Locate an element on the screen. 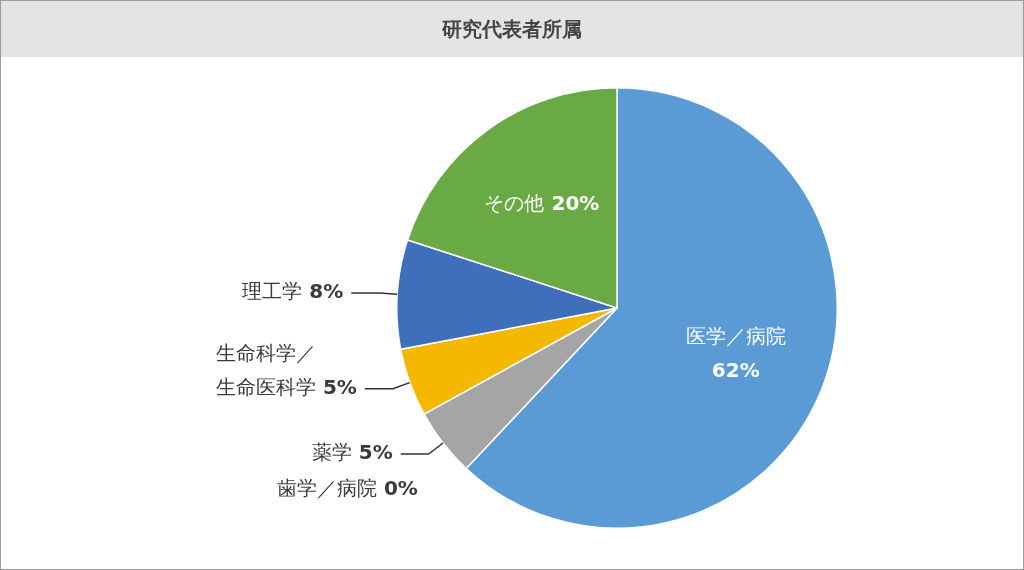 This screenshot has width=1024, height=570. slice-label: 生命科学／生命医科学 is located at coordinates (265, 369).